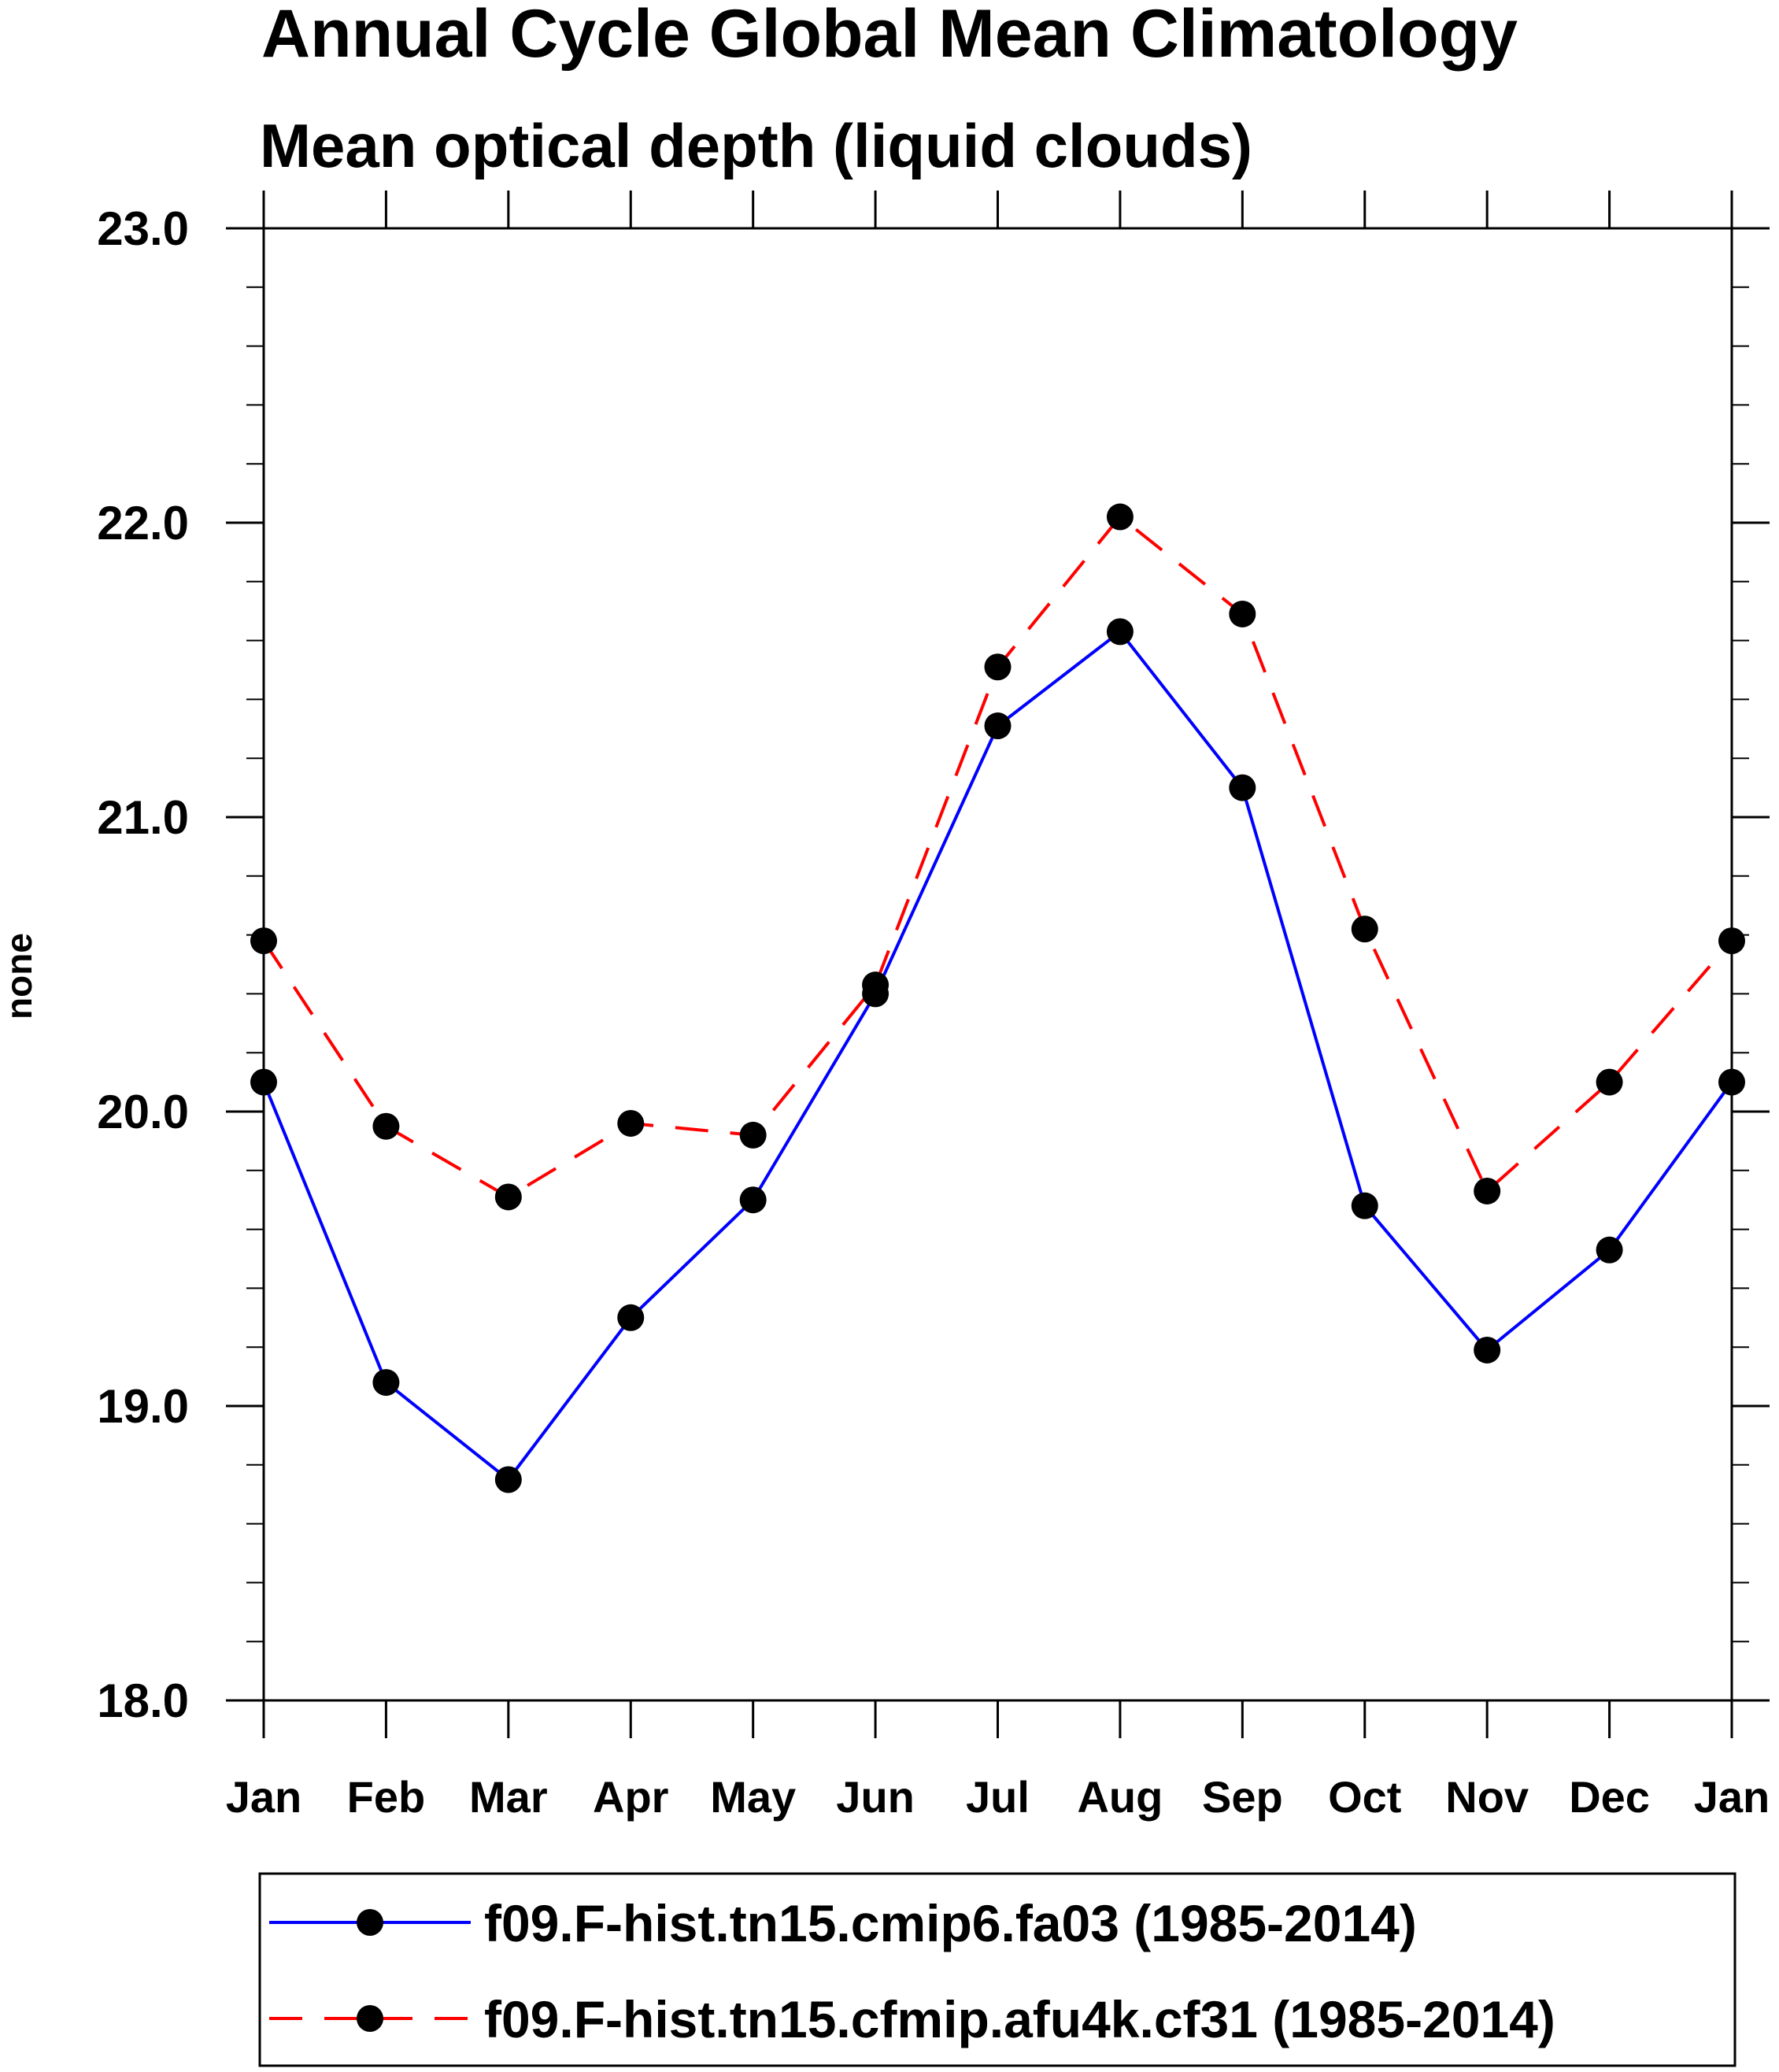  What do you see at coordinates (143, 1112) in the screenshot?
I see `y-tick-label: 20.0` at bounding box center [143, 1112].